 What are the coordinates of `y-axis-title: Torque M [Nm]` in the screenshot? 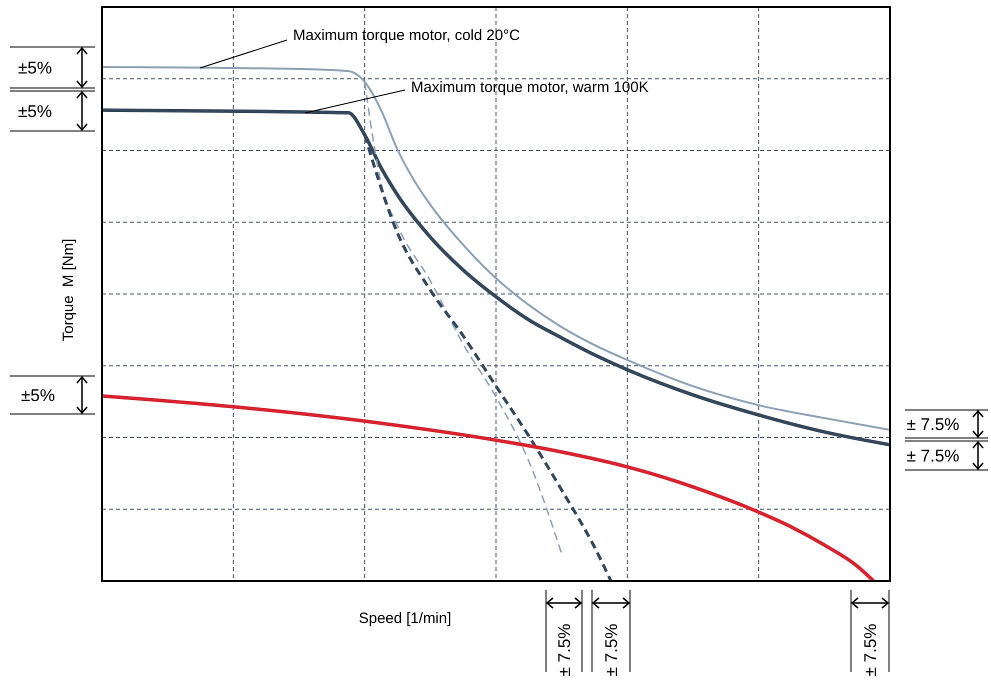 It's located at (68, 290).